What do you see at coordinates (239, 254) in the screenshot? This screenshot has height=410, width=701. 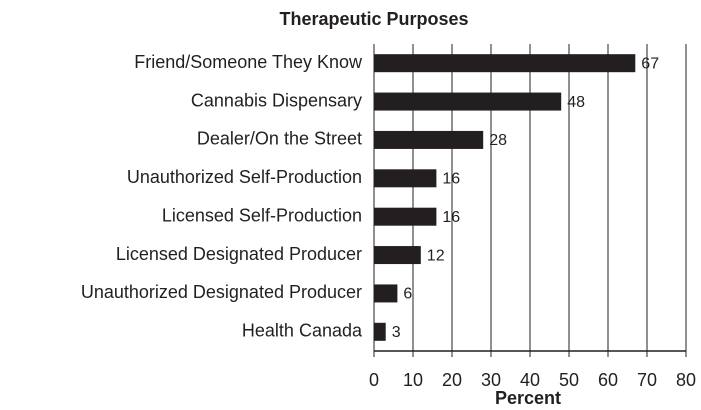 I see `y-tick-label: Licensed Designated Producer` at bounding box center [239, 254].